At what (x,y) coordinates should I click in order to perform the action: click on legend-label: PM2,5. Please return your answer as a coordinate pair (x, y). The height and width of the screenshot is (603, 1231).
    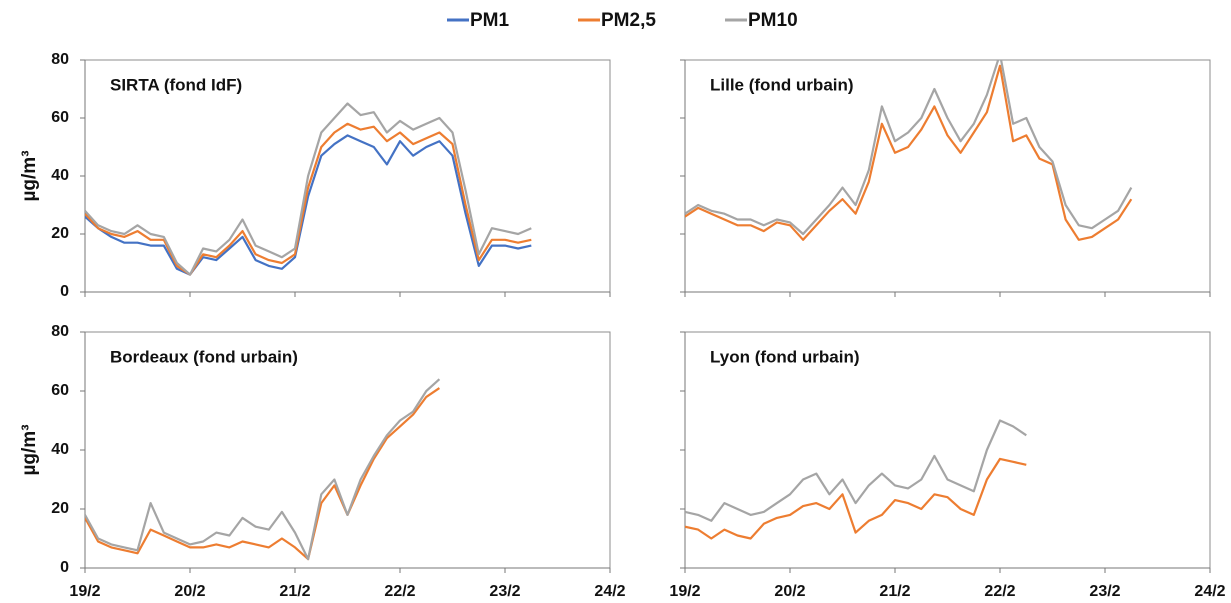
    Looking at the image, I should click on (628, 20).